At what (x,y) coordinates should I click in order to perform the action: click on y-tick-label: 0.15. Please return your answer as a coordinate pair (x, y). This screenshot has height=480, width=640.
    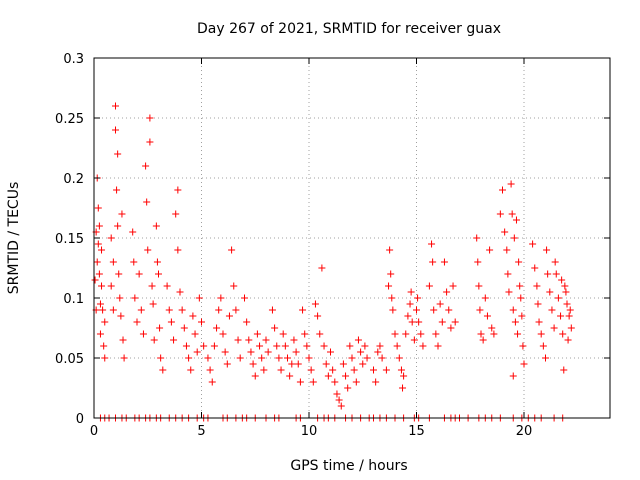
    Looking at the image, I should click on (69, 239).